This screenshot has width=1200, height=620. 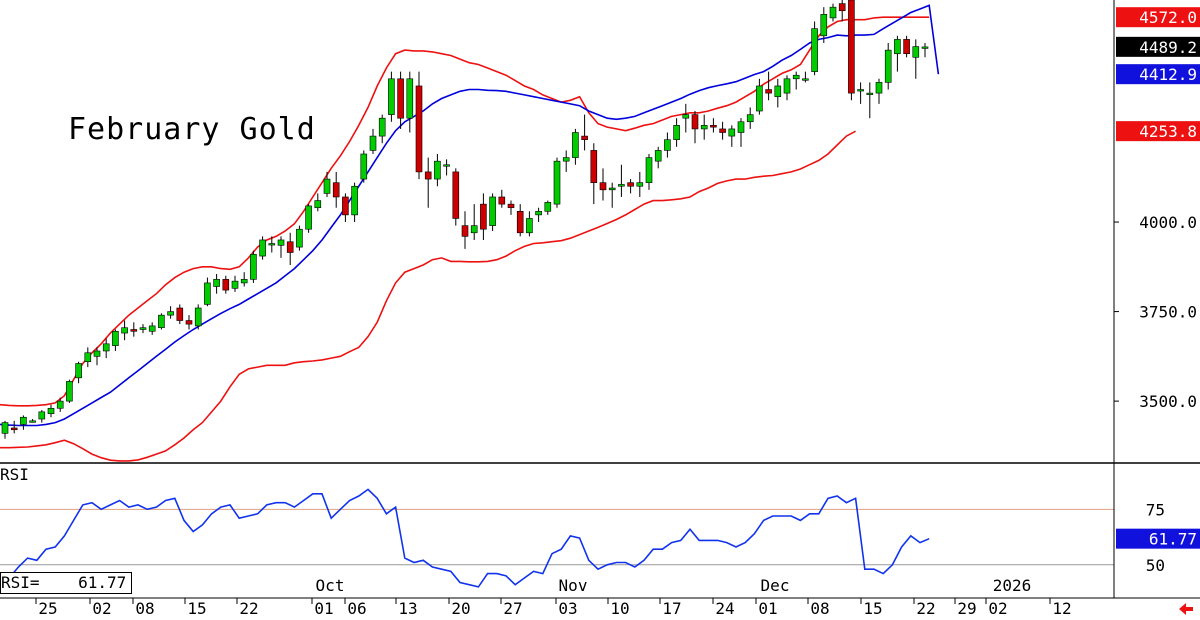 I want to click on time-tick-label: 13, so click(x=407, y=608).